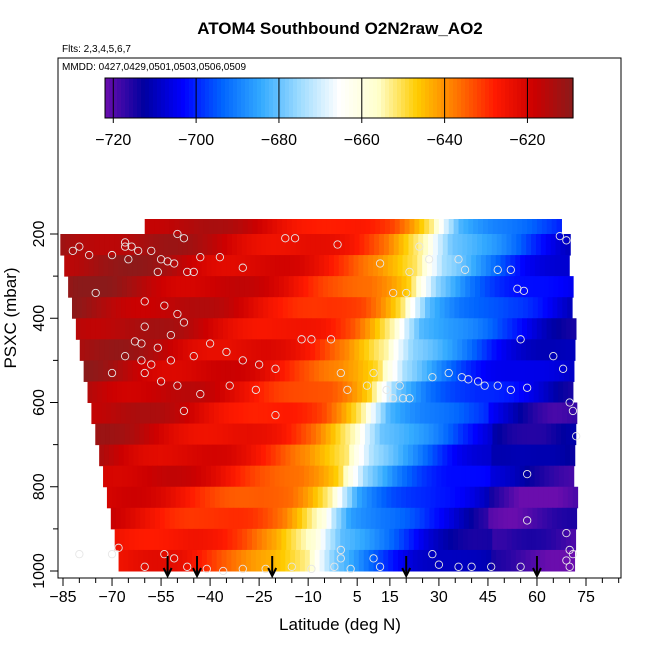 This screenshot has width=650, height=650. Describe the element at coordinates (39, 402) in the screenshot. I see `y-tick-label: 600` at that location.